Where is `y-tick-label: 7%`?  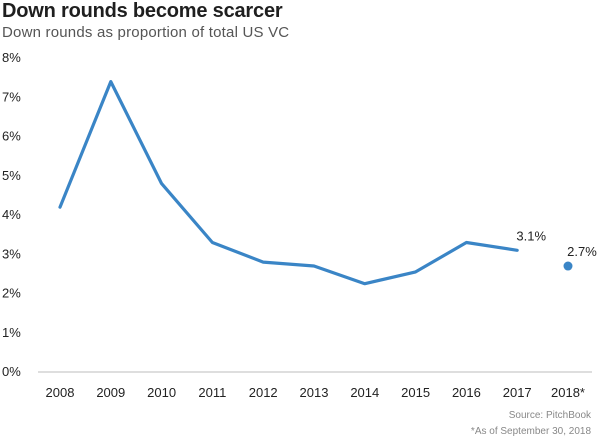
y-tick-label: 7% is located at coordinates (11, 96).